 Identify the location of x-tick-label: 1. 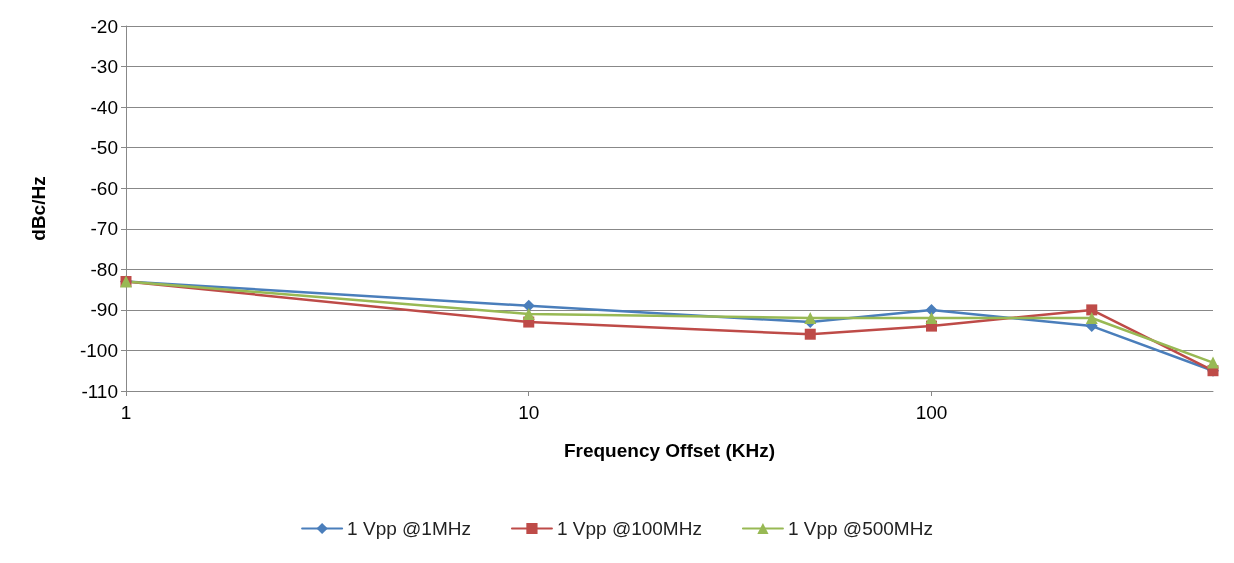
(126, 412).